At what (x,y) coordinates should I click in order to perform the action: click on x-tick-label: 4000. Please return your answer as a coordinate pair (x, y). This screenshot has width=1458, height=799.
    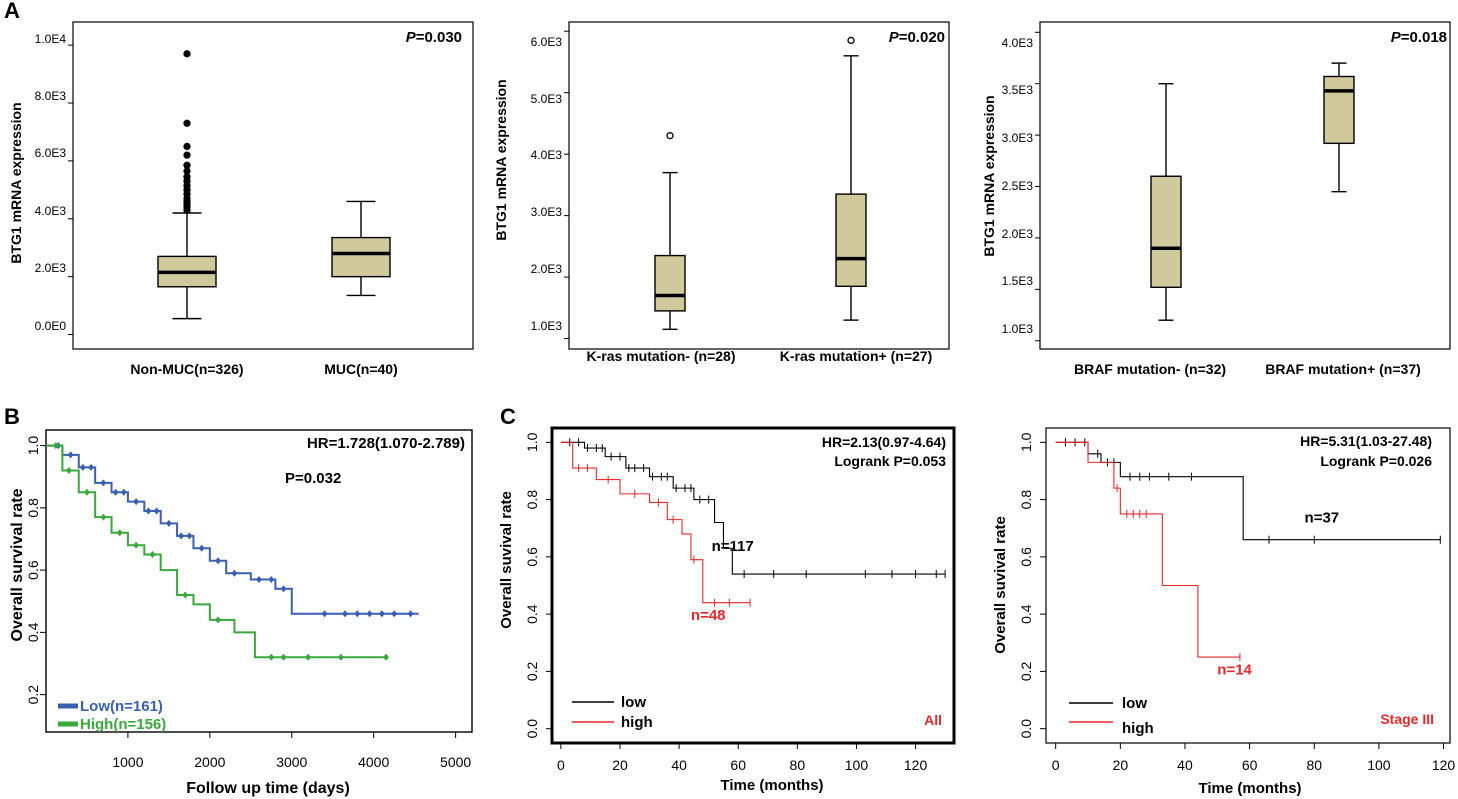
    Looking at the image, I should click on (373, 762).